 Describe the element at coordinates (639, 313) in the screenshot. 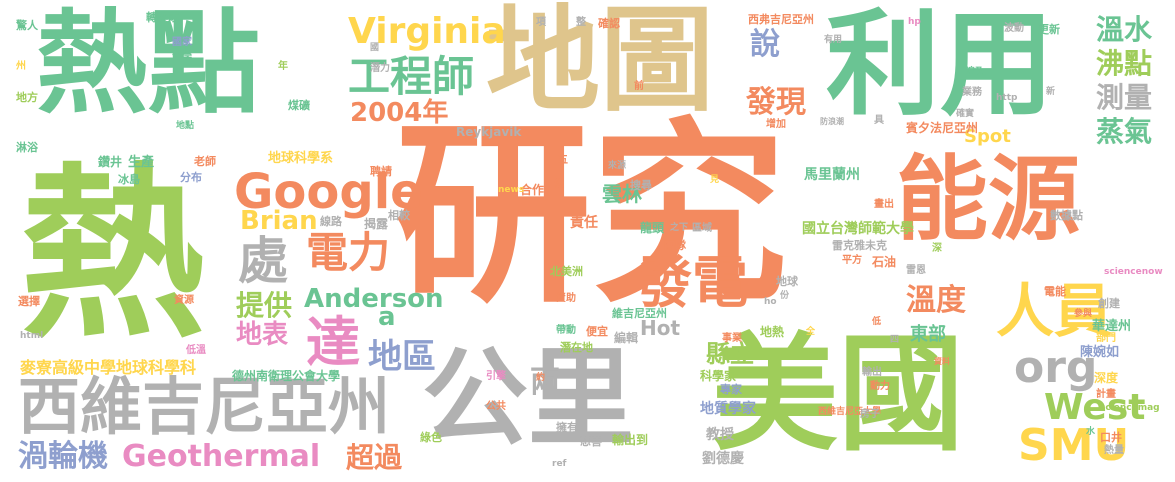

I see `word-xiweijini2: 維吉尼亞州` at that location.